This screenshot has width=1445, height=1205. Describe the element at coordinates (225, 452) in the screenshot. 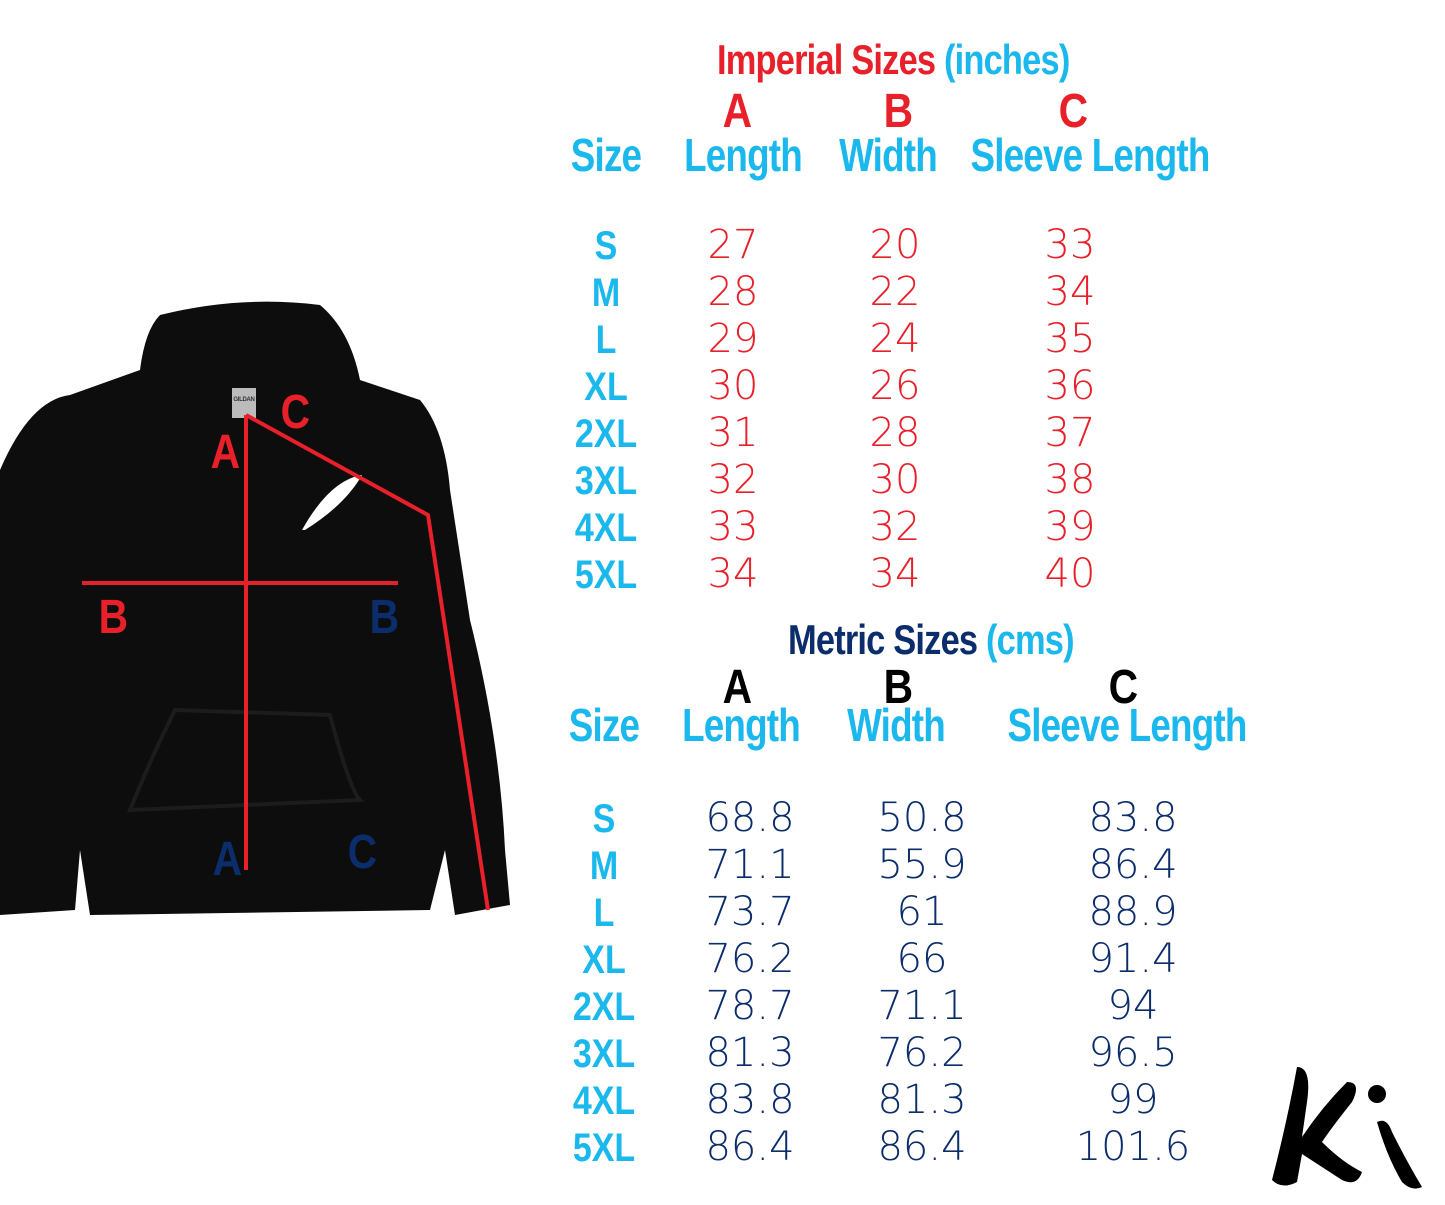

I see `label-a-top: A` at that location.